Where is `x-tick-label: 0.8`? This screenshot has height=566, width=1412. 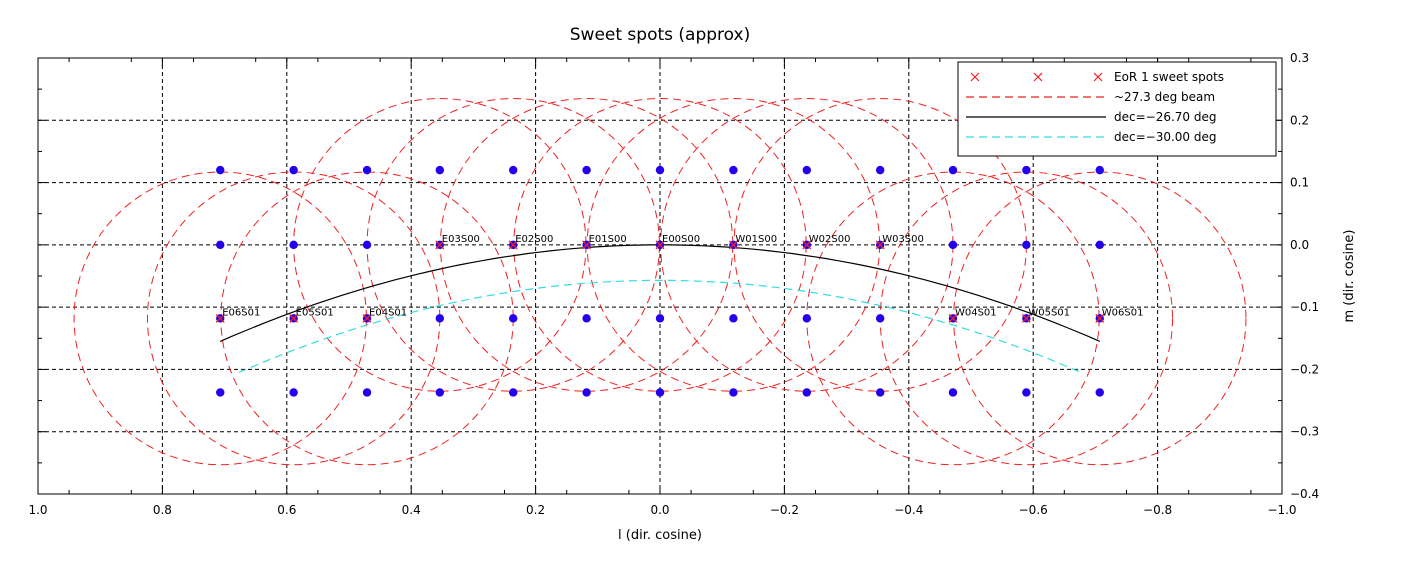 x-tick-label: 0.8 is located at coordinates (162, 510).